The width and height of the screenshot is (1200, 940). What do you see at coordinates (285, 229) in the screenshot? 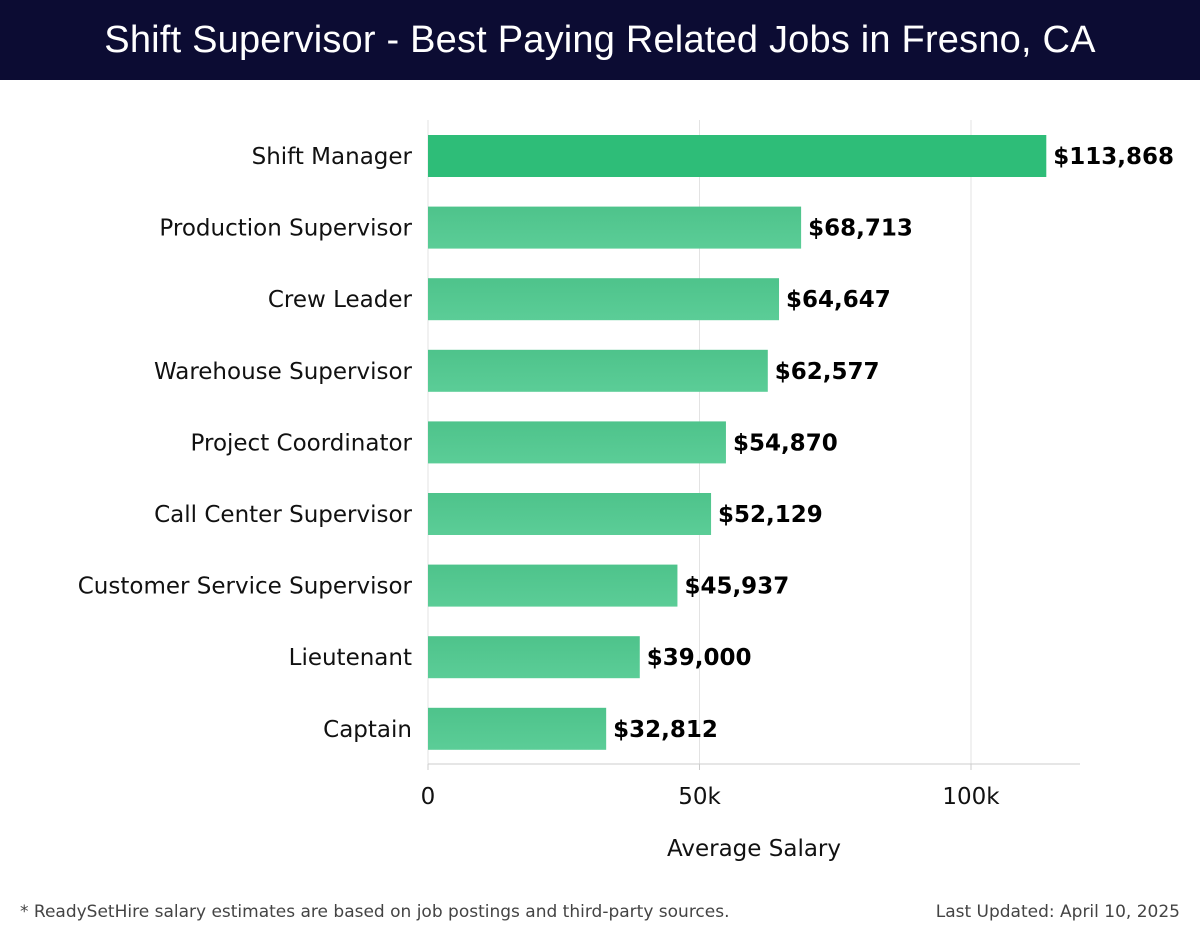
I see `category-label-1: Production Supervisor` at bounding box center [285, 229].